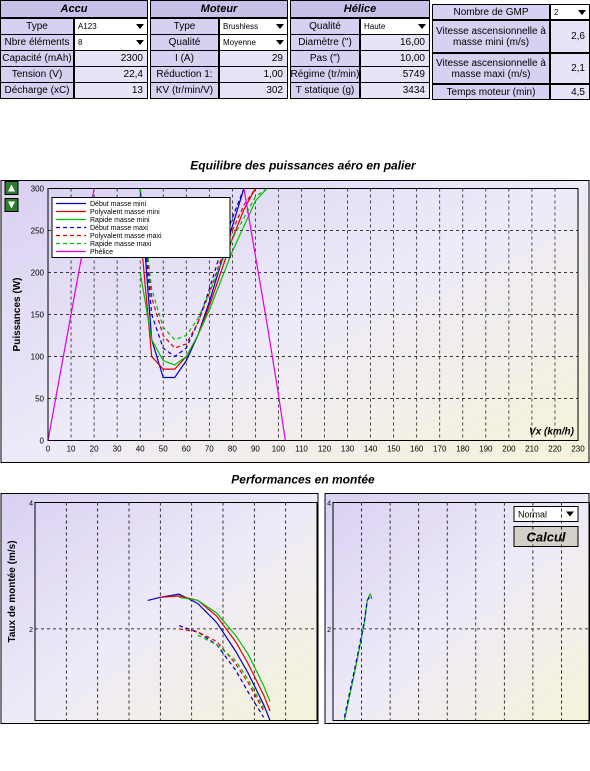 This screenshot has width=590, height=771. What do you see at coordinates (11, 196) in the screenshot?
I see `scroll-buttons` at bounding box center [11, 196].